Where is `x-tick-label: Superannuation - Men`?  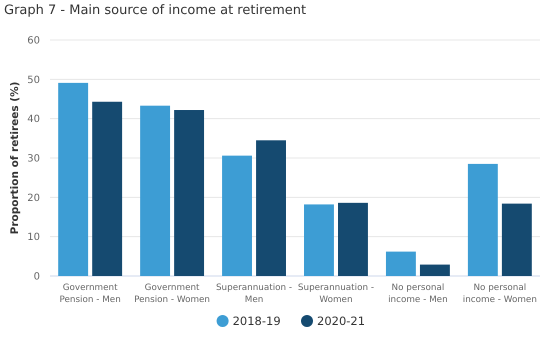
x-tick-label: Superannuation - Men is located at coordinates (254, 294).